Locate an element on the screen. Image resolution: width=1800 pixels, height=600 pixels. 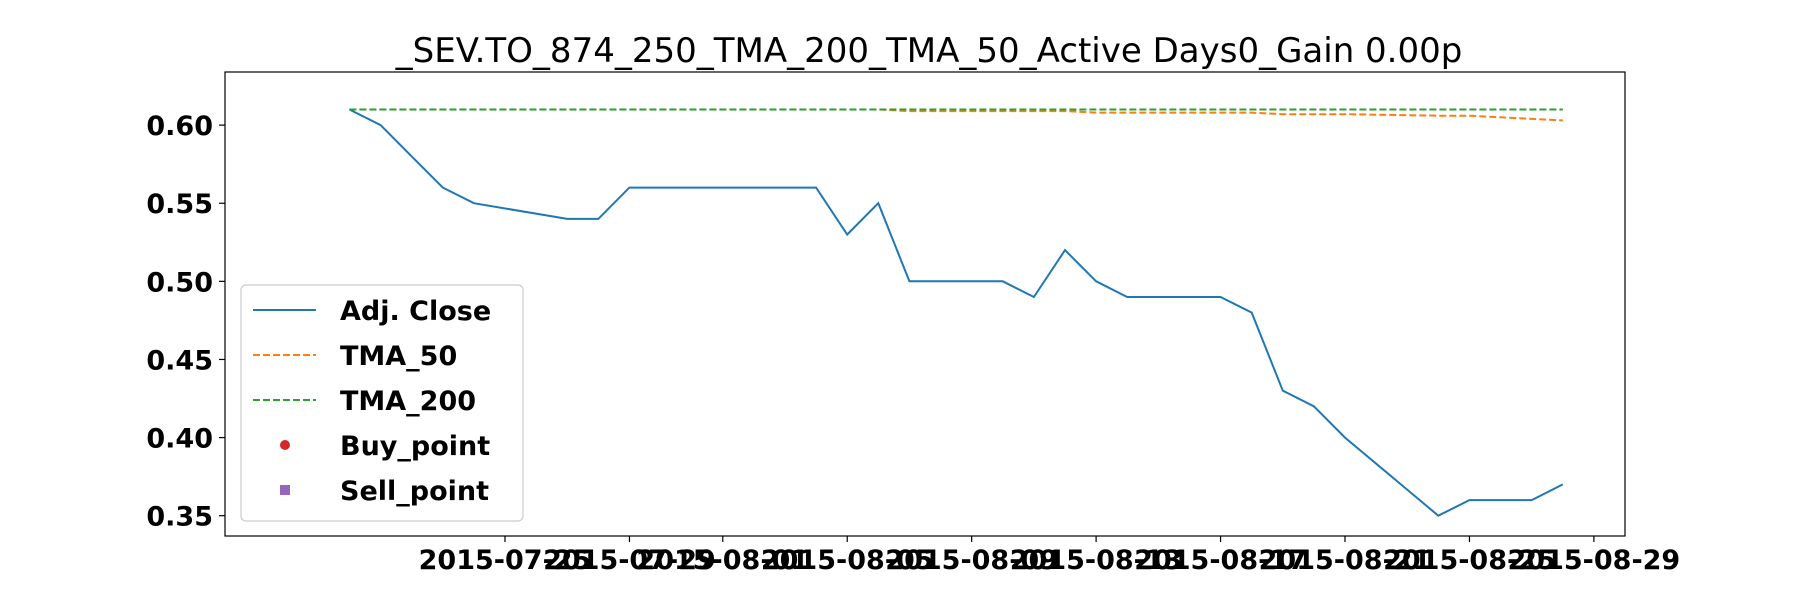
legend-label: TMA_50 is located at coordinates (398, 356).